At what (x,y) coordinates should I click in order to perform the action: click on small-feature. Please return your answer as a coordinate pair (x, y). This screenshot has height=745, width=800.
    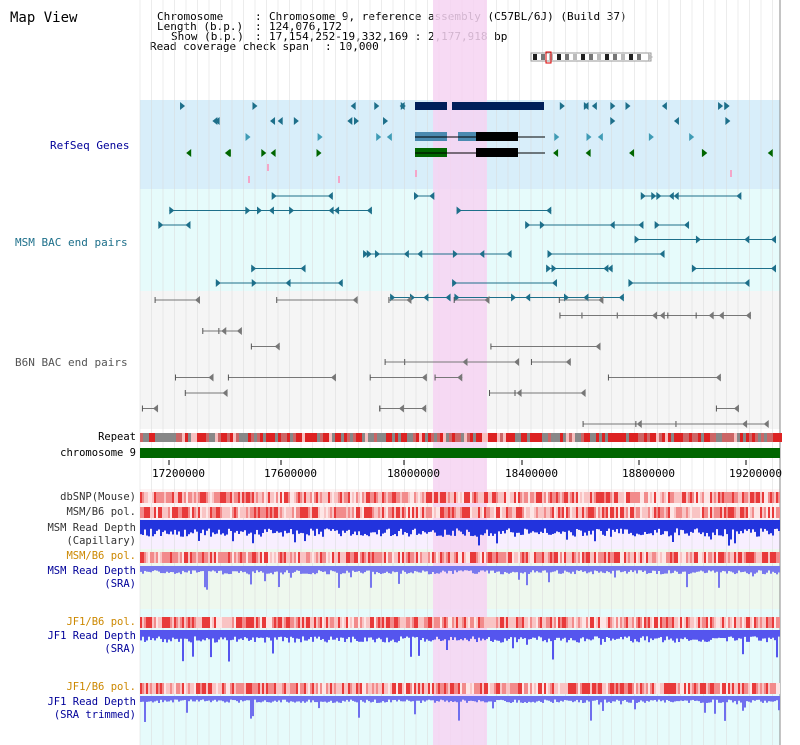
    Looking at the image, I should click on (731, 173).